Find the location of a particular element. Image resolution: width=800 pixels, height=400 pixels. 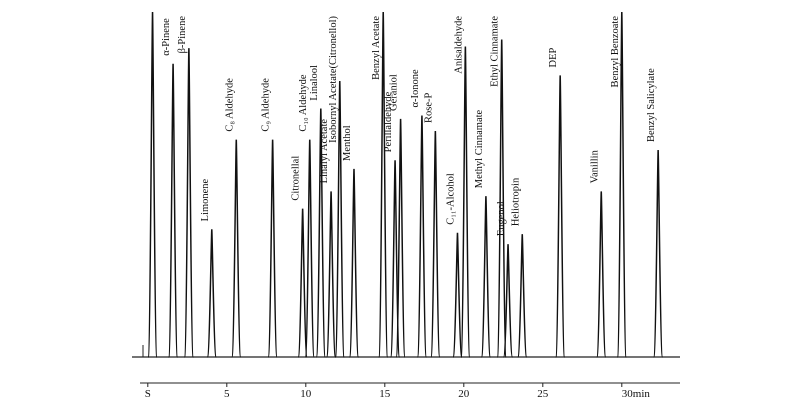

peak-label: Vanillin is located at coordinates (594, 166).